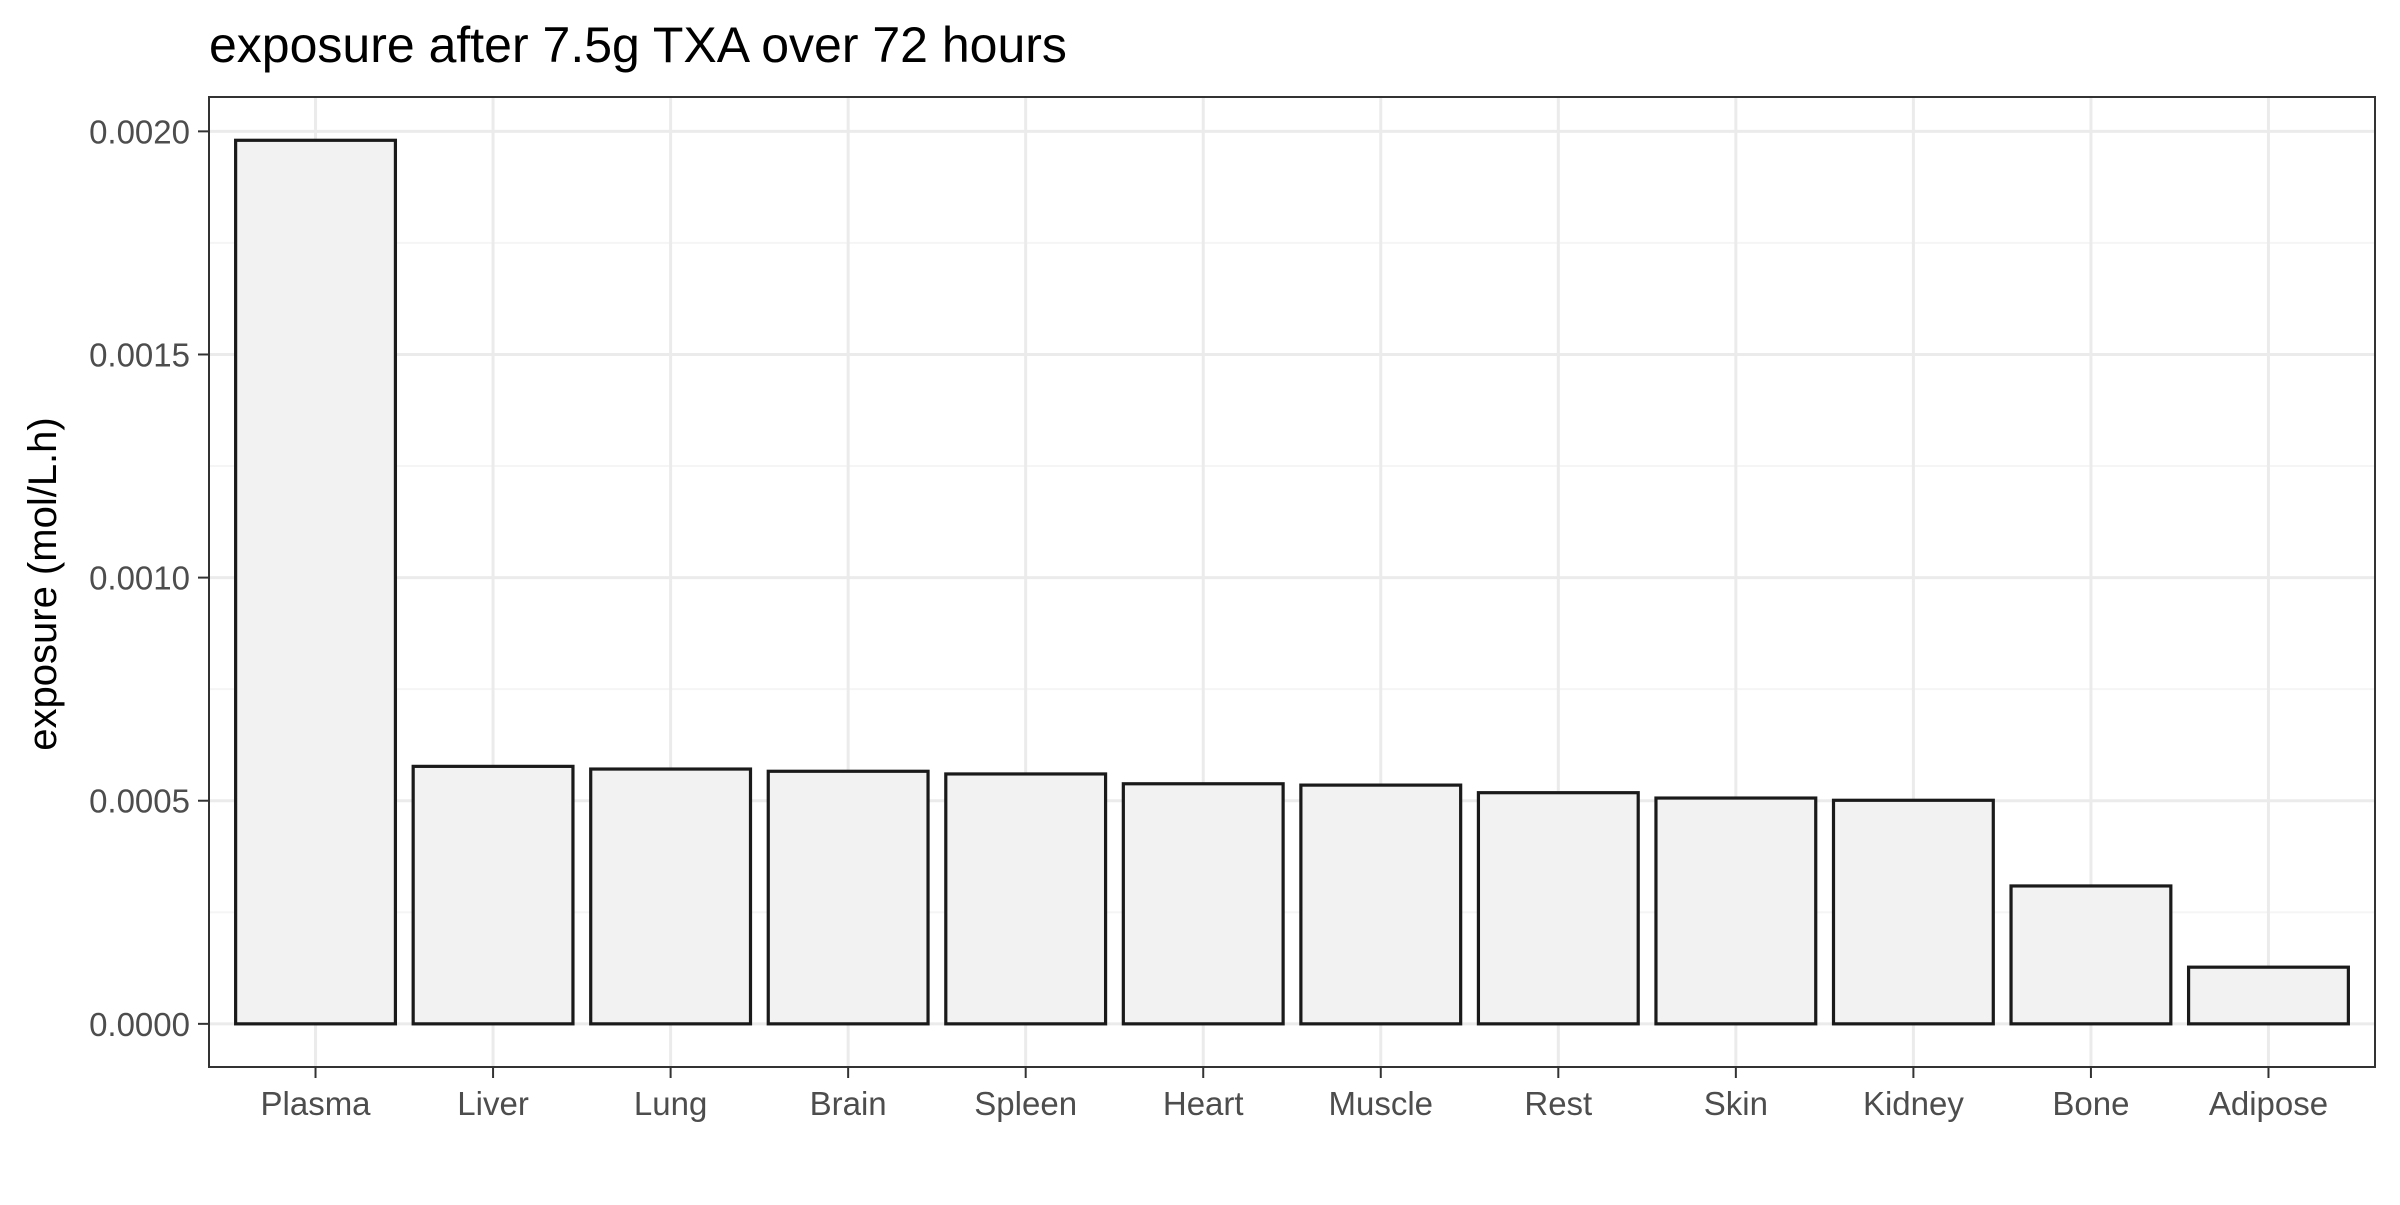 Image resolution: width=2400 pixels, height=1205 pixels. Describe the element at coordinates (139, 1024) in the screenshot. I see `y-tick-label: 0.0000` at that location.